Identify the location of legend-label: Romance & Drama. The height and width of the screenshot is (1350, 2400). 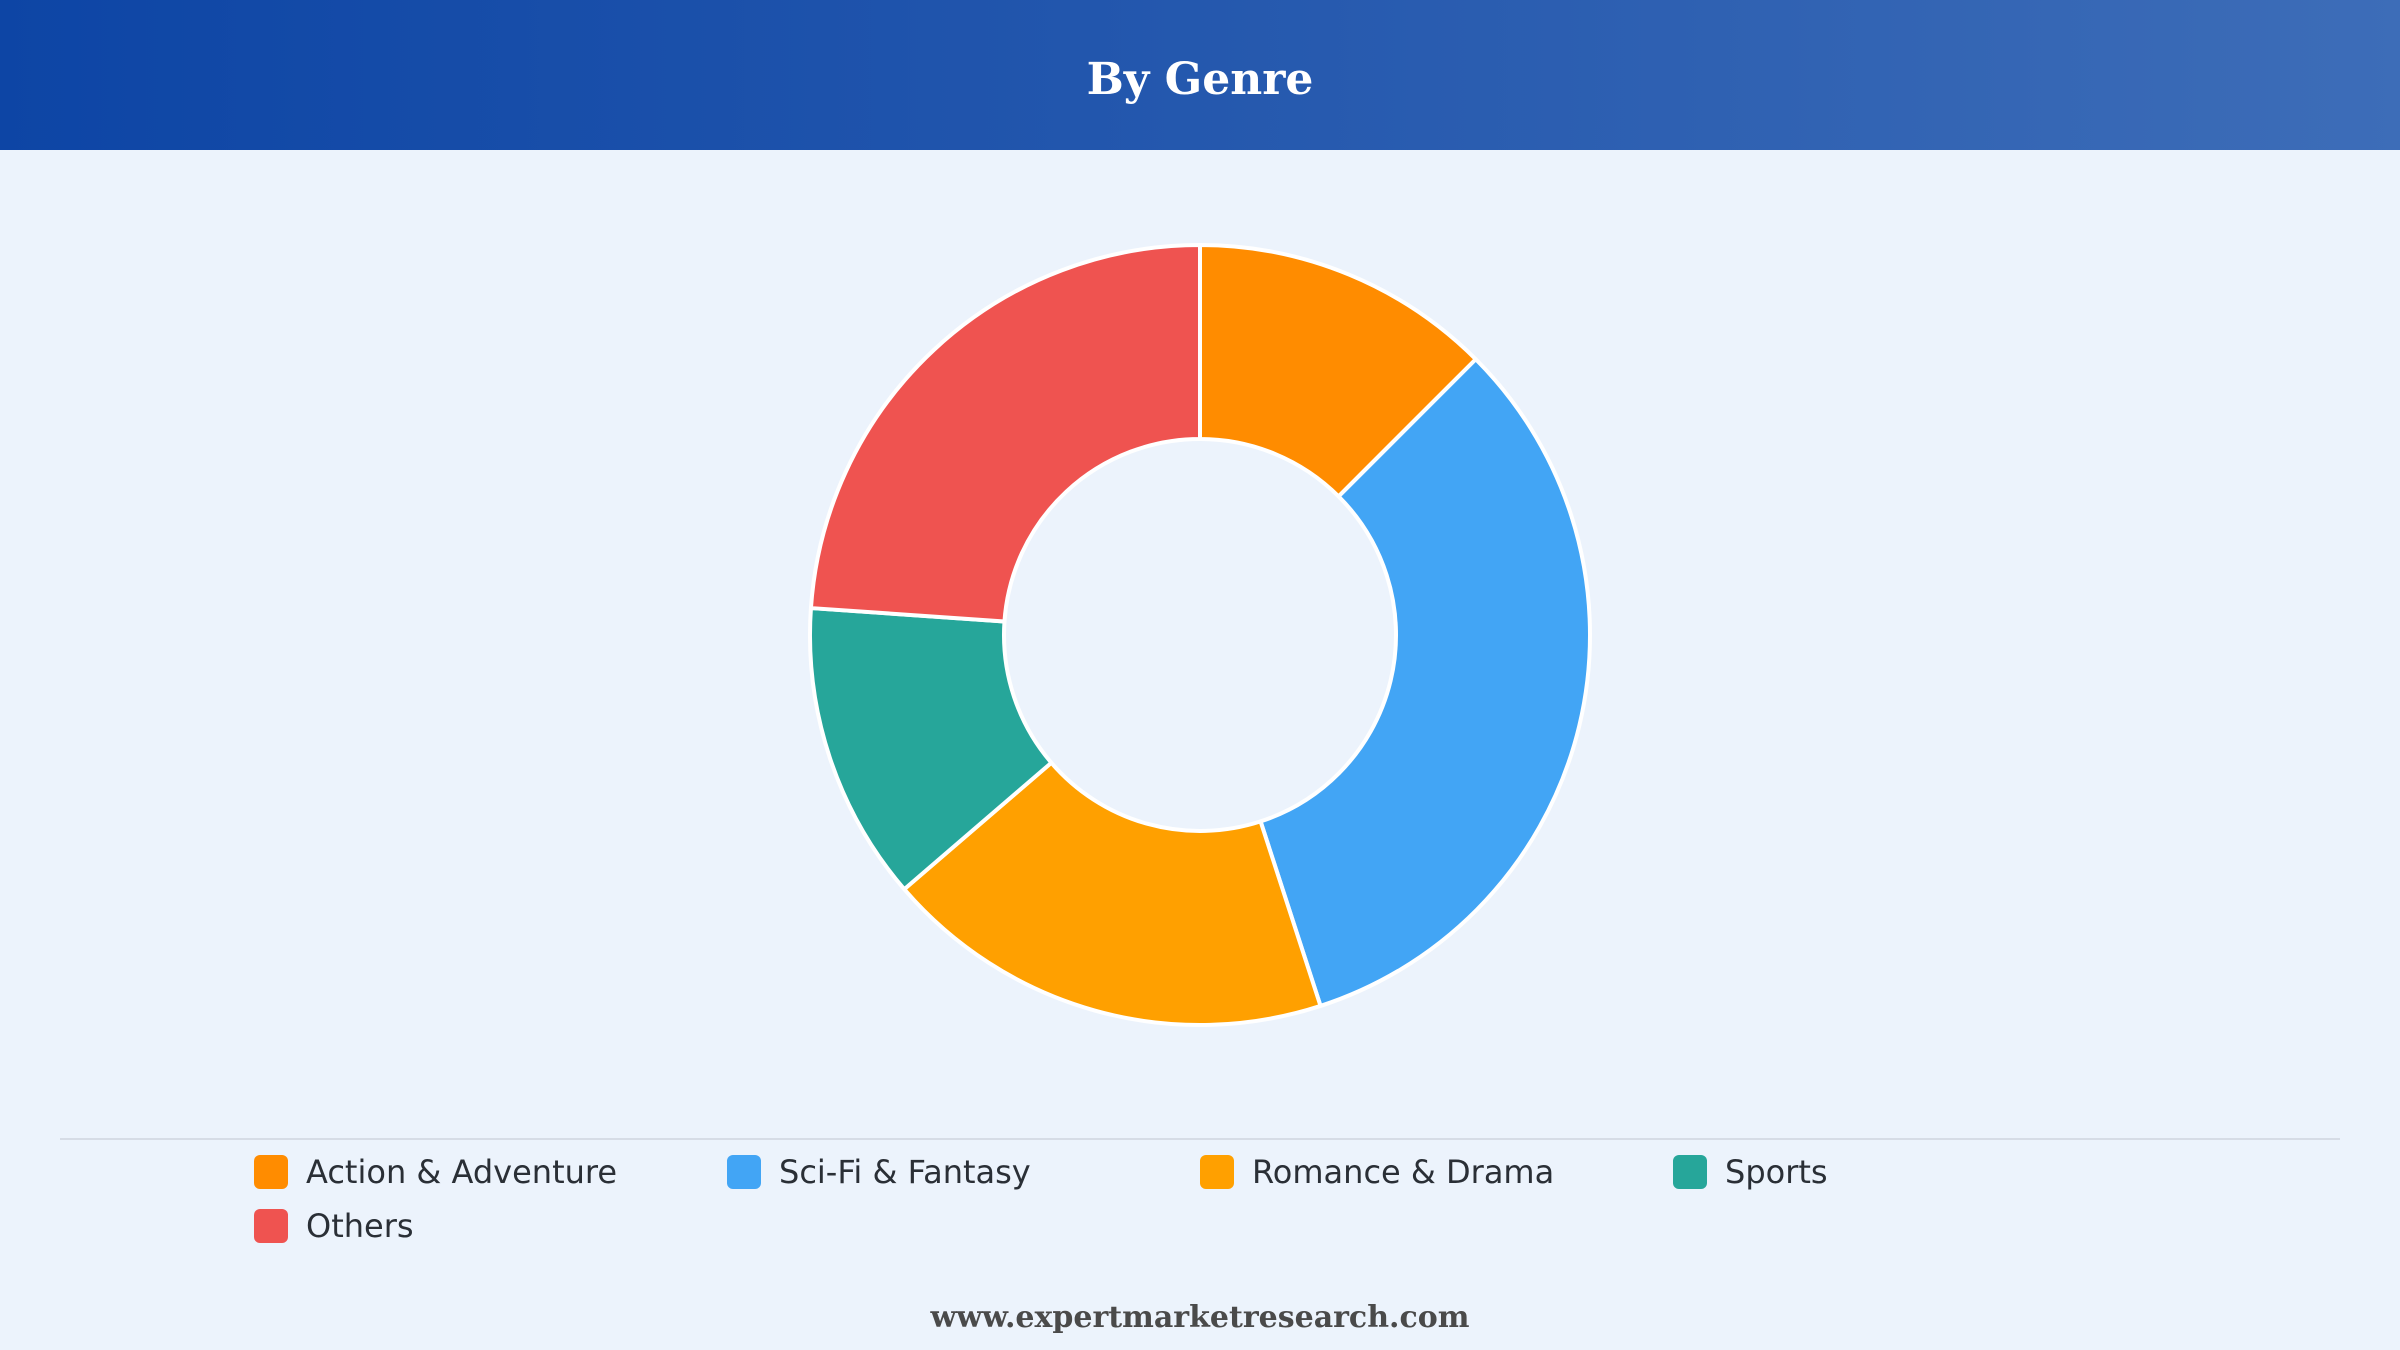
(1403, 1172).